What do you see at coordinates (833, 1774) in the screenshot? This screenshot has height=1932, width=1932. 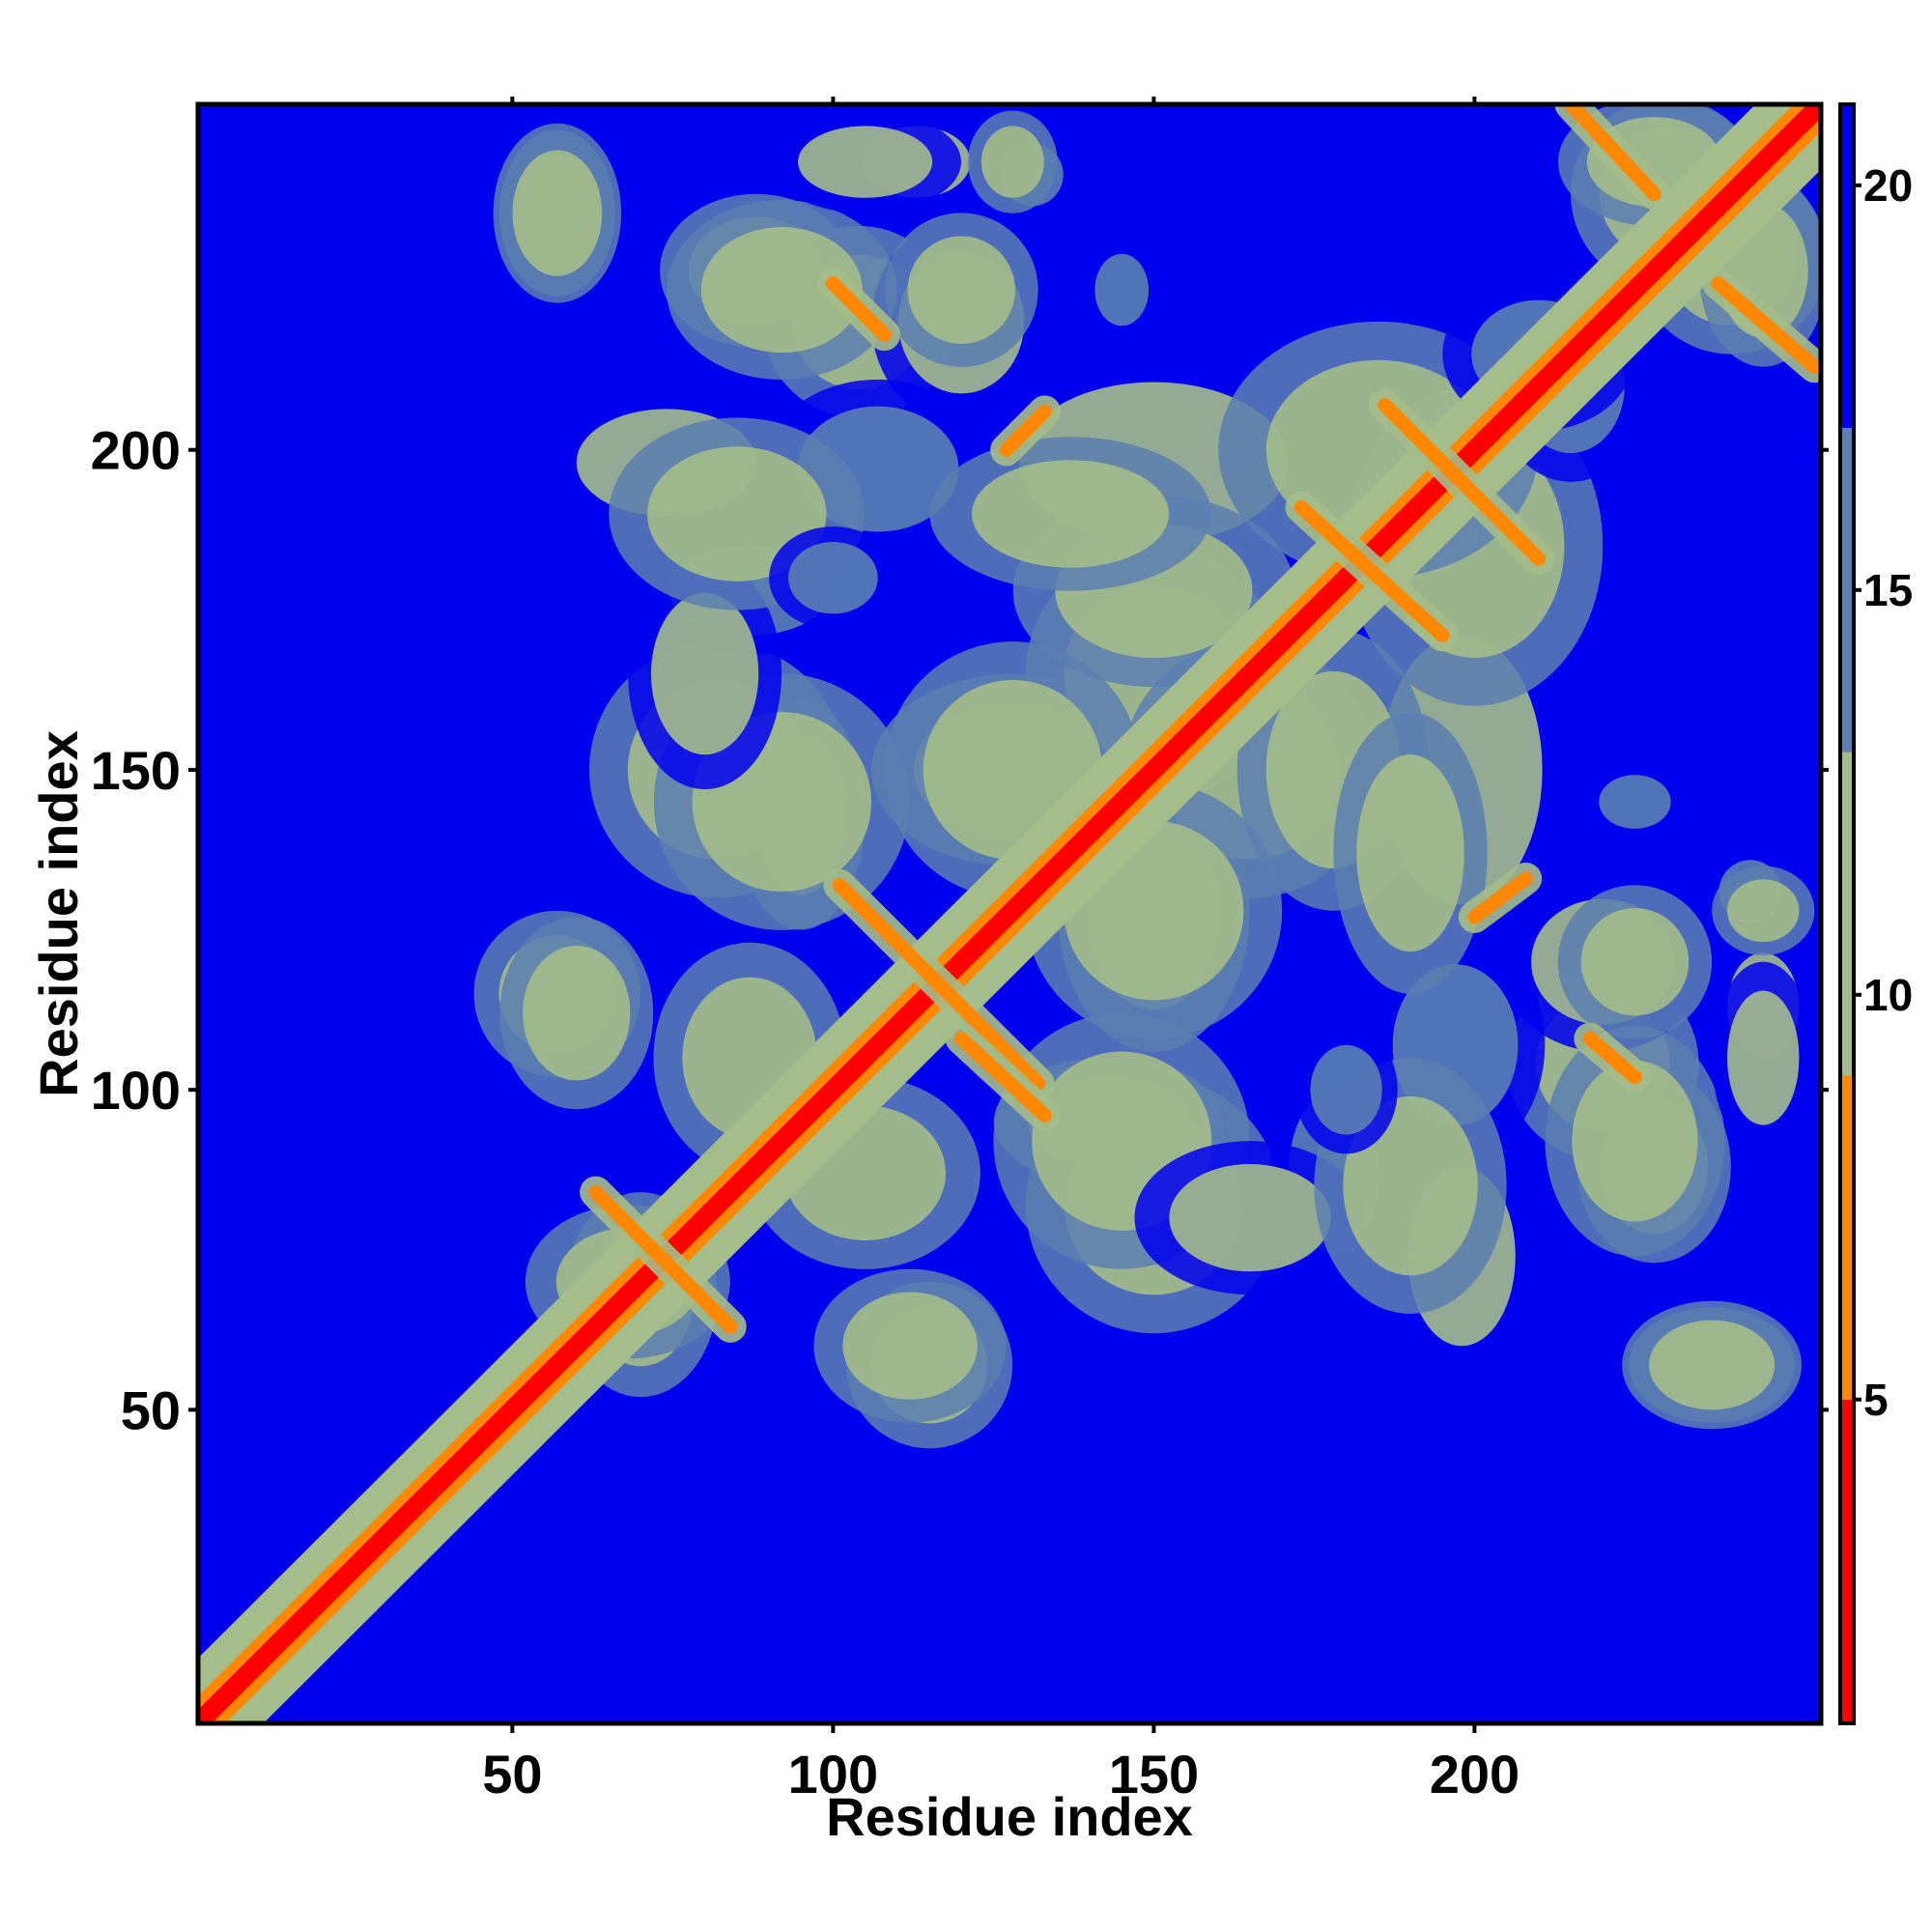 I see `x-tick-label: 100` at bounding box center [833, 1774].